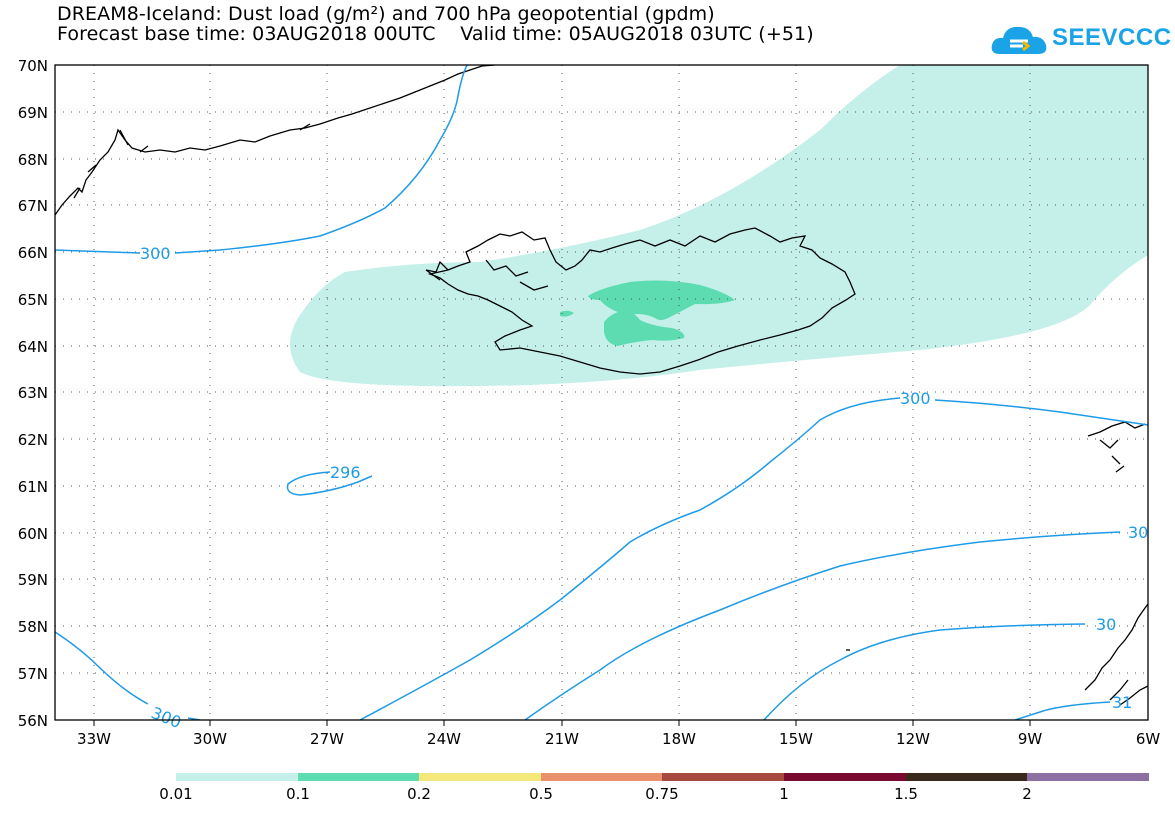 Image resolution: width=1175 pixels, height=815 pixels. Describe the element at coordinates (796, 739) in the screenshot. I see `lon-label: 15W` at that location.